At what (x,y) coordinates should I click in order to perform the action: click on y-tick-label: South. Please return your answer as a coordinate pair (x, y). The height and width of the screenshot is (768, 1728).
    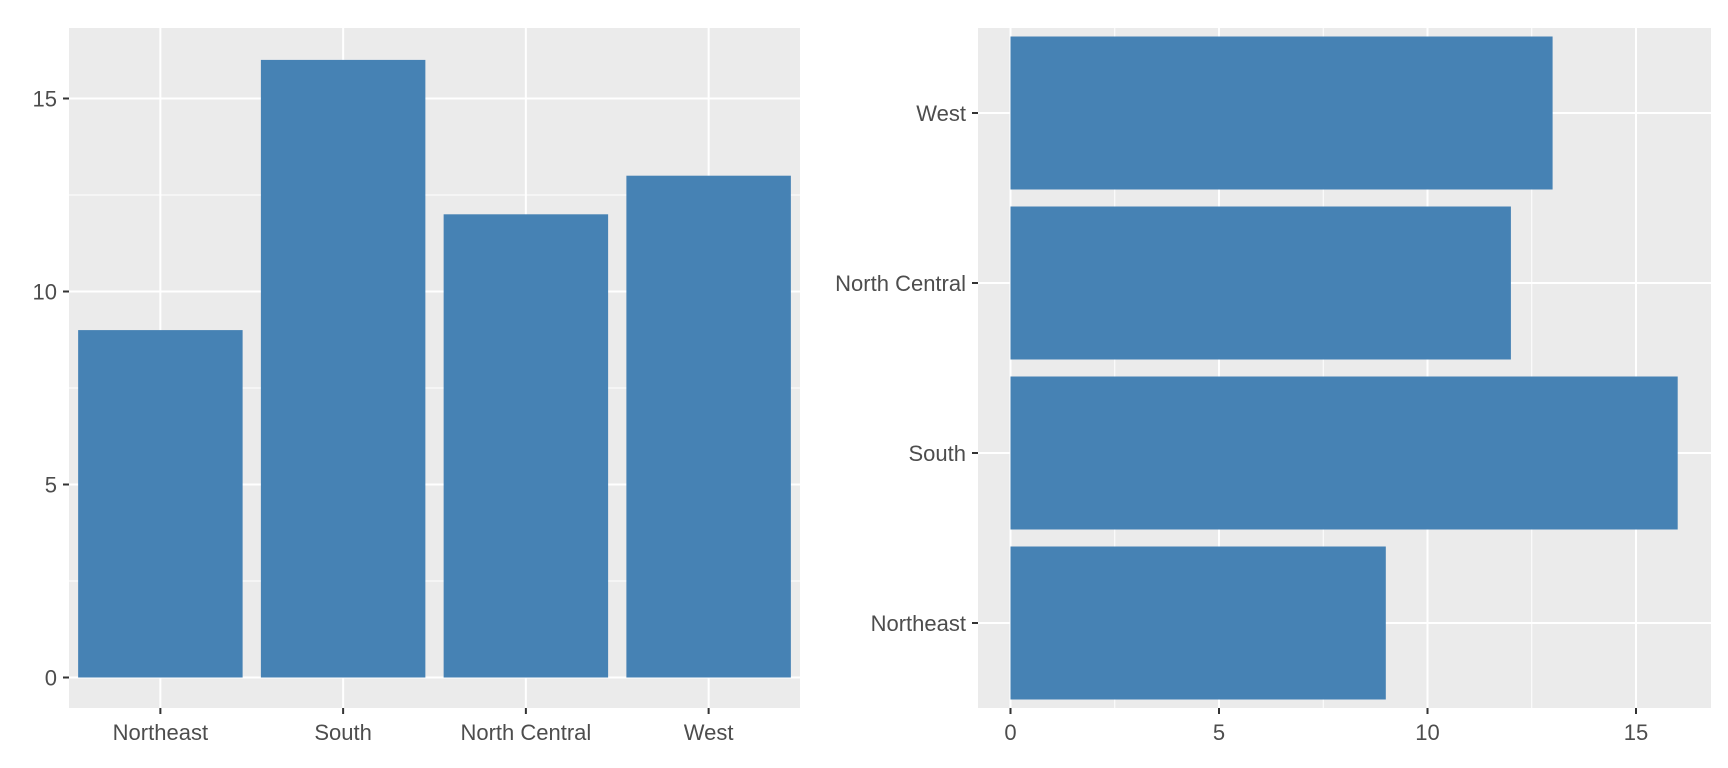
    Looking at the image, I should click on (938, 453).